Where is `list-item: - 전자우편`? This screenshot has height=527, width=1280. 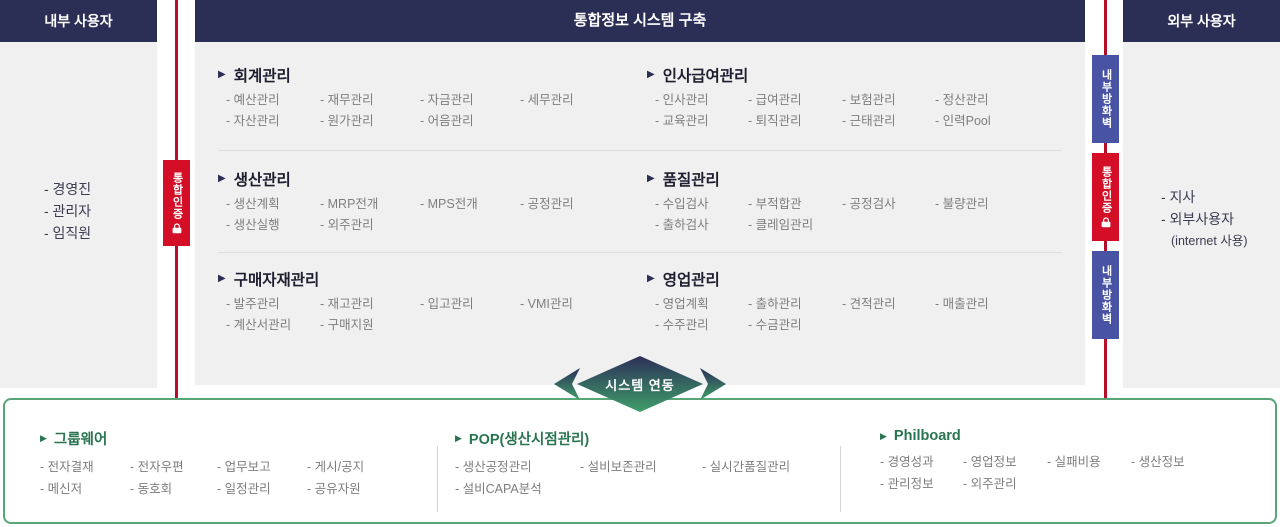
list-item: - 전자우편 is located at coordinates (157, 467).